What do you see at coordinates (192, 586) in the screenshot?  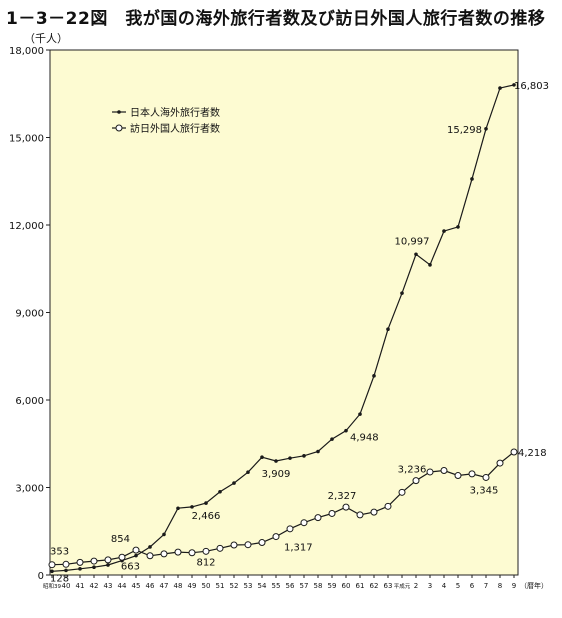 I see `x-tick-label: 49` at bounding box center [192, 586].